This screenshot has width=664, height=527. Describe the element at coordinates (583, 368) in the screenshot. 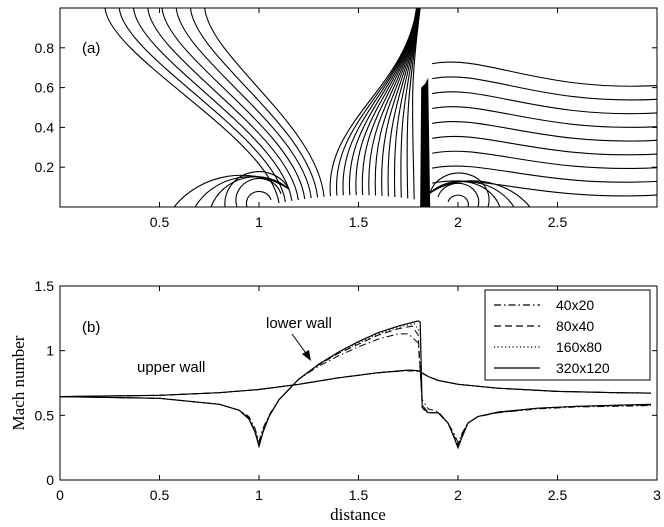

I see `legend-label: 320x120` at that location.